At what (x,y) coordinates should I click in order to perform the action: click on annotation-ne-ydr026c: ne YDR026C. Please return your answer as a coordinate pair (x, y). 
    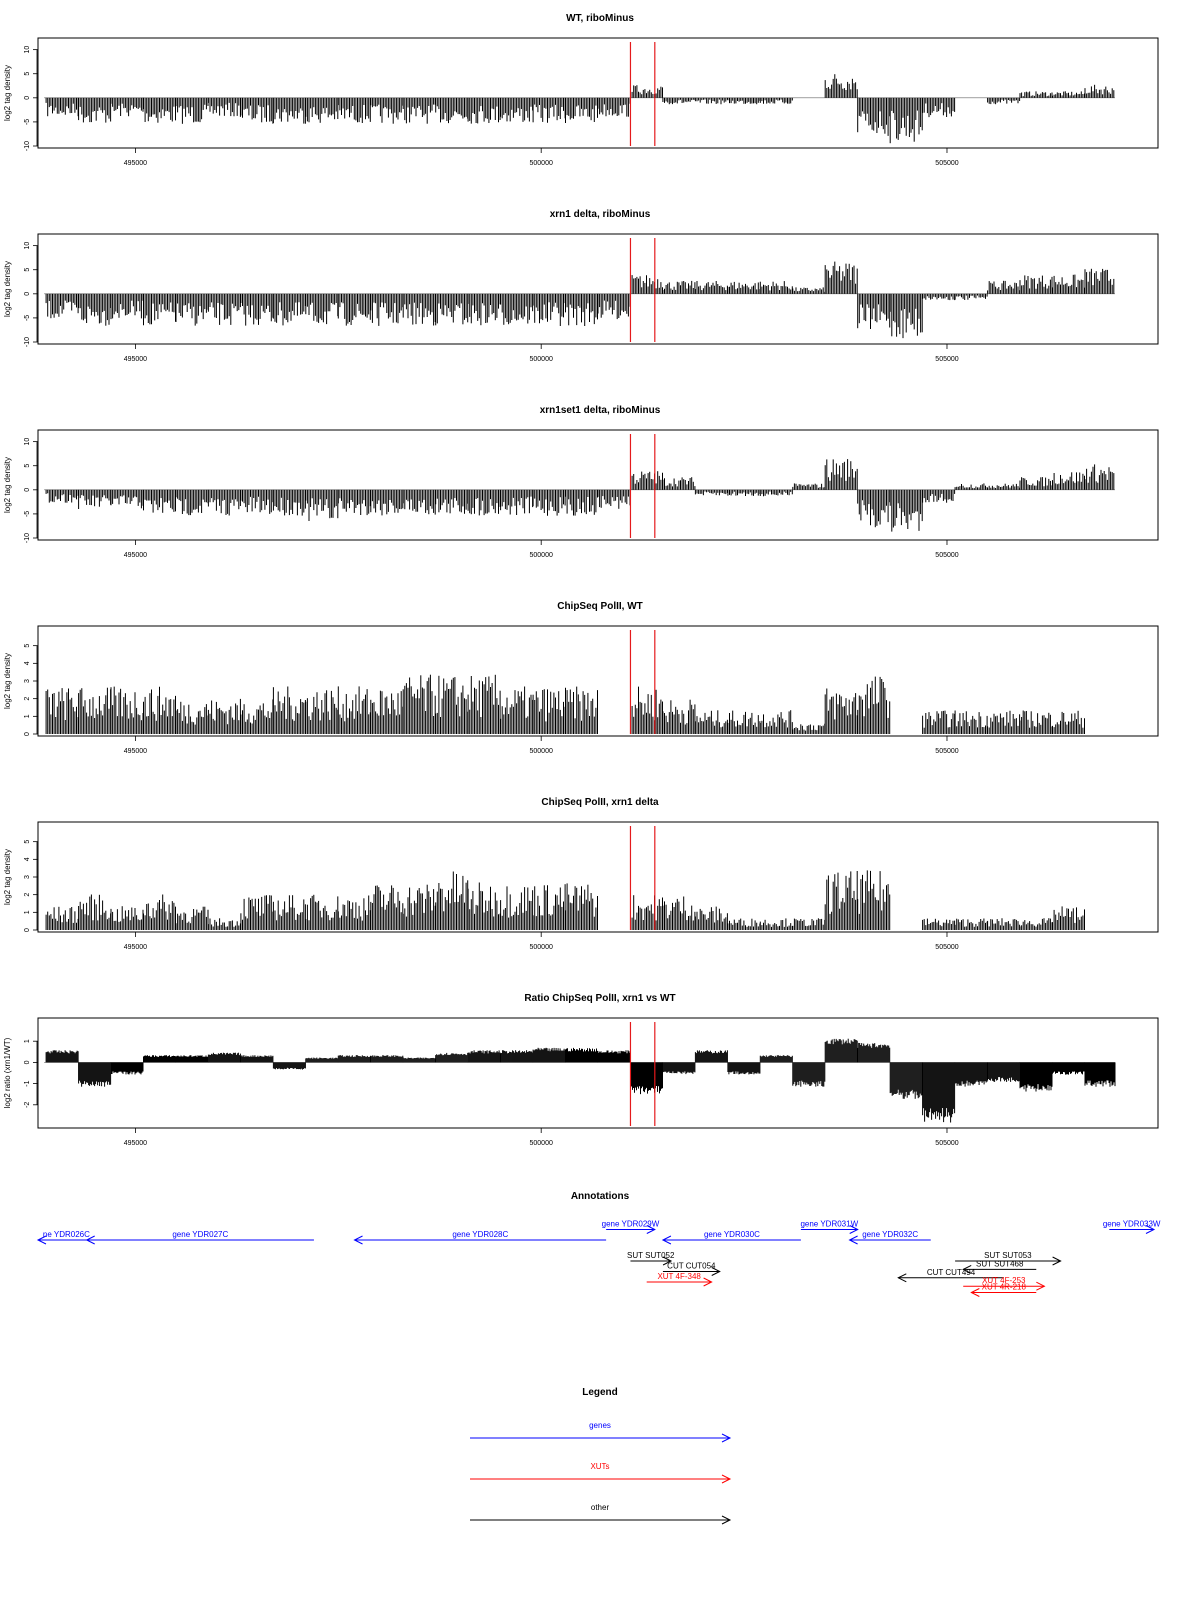
    Looking at the image, I should click on (65, 1237).